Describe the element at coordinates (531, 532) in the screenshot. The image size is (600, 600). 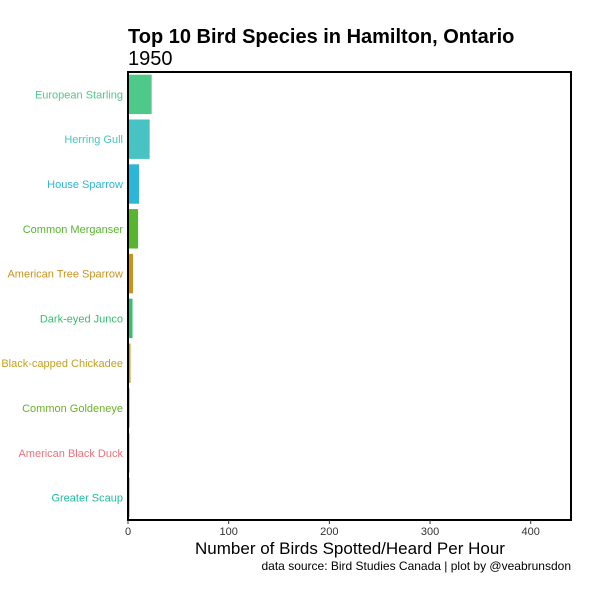
I see `x-tick-label: 400` at that location.